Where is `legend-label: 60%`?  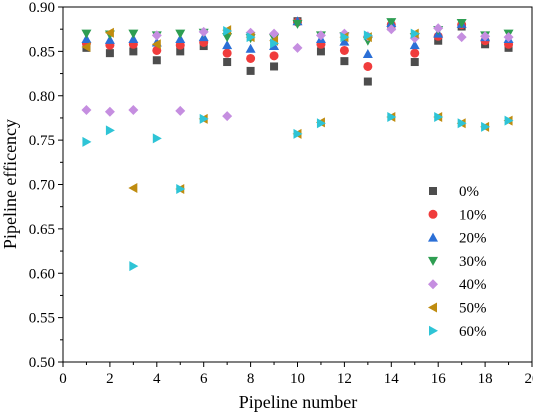
legend-label: 60% is located at coordinates (473, 332).